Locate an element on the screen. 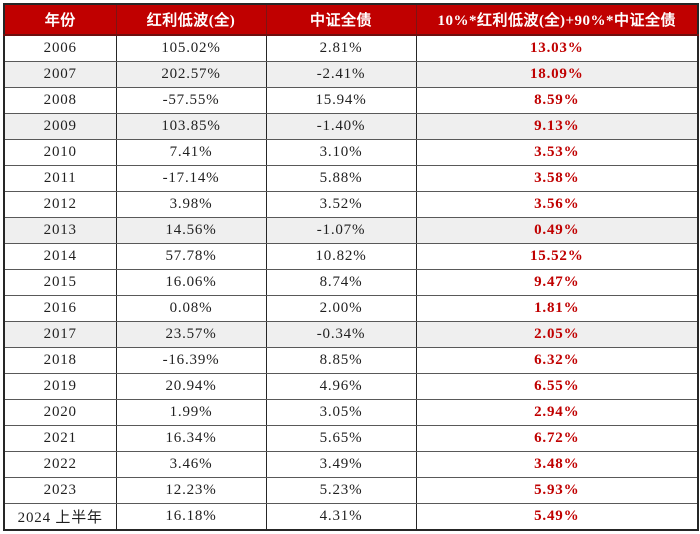 This screenshot has height=534, width=700. table-row: 2017 23.57% -0.34% 2.05% is located at coordinates (351, 334).